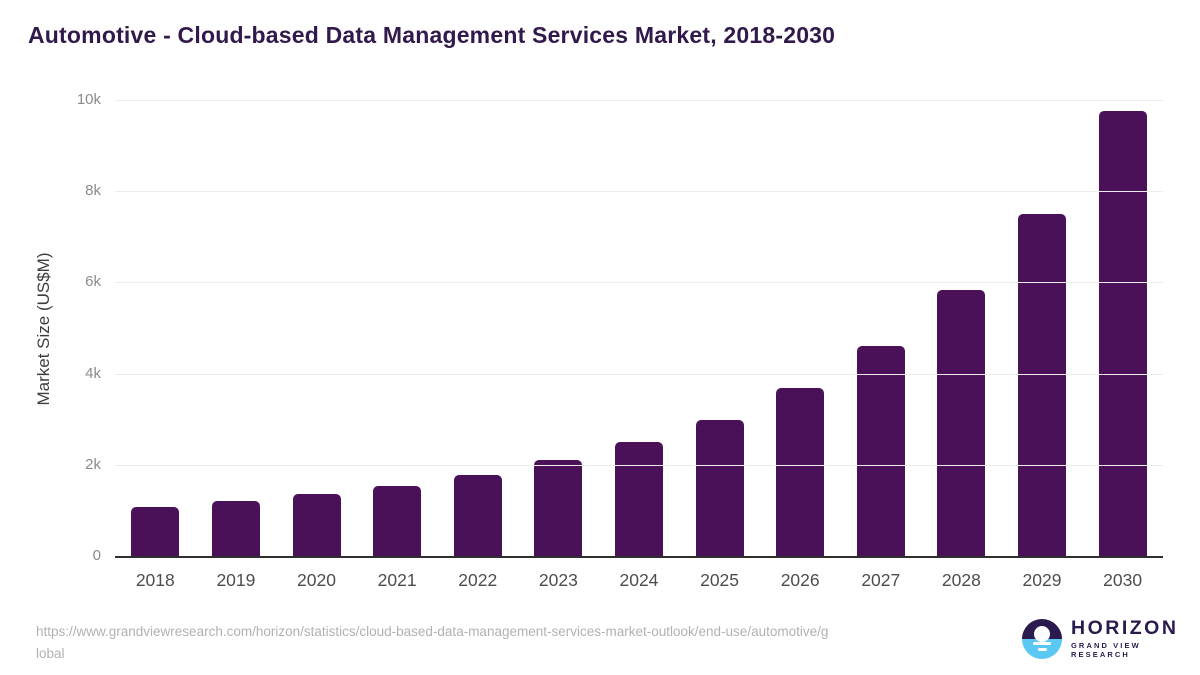  Describe the element at coordinates (43, 329) in the screenshot. I see `y-axis-title: Market Size (US$M)` at that location.